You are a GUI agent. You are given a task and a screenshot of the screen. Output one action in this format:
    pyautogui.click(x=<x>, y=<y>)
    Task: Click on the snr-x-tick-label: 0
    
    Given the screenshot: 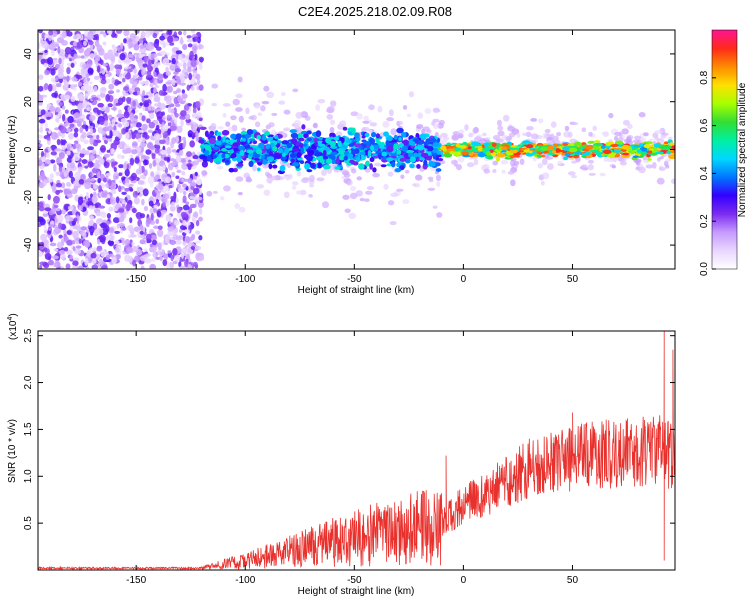 What is the action you would take?
    pyautogui.click(x=464, y=580)
    